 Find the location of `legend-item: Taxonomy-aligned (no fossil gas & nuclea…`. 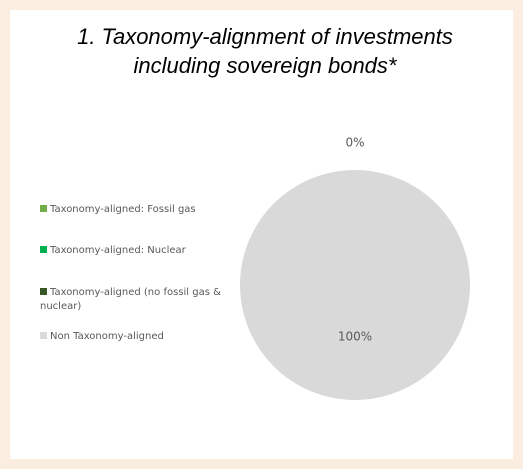

legend-item: Taxonomy-aligned (no fossil gas & nuclea… is located at coordinates (135, 300).